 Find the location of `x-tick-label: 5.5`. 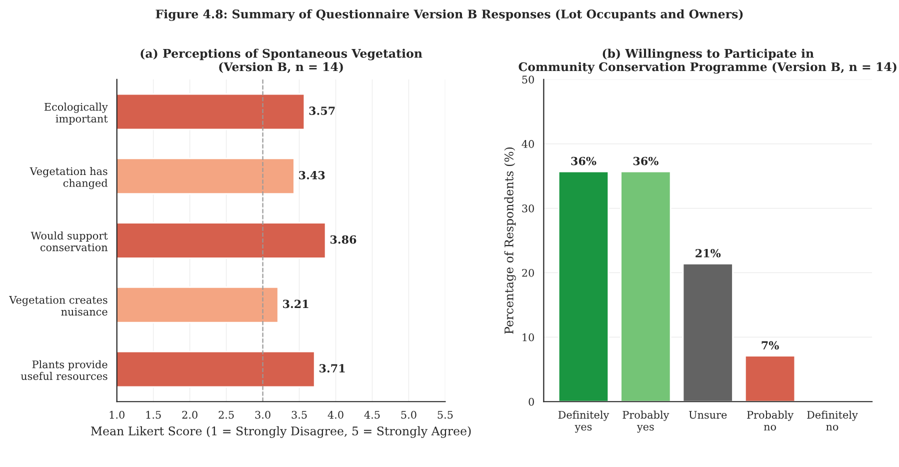

x-tick-label: 5.5 is located at coordinates (445, 414).